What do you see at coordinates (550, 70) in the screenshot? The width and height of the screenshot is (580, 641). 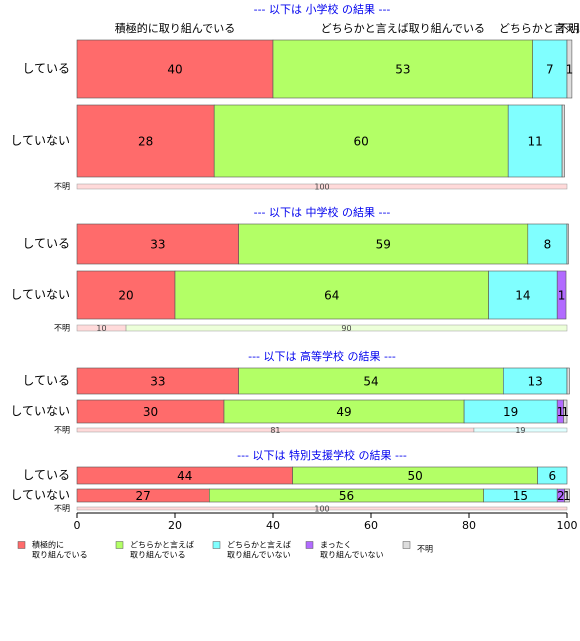 I see `bar-value-label: 7` at bounding box center [550, 70].